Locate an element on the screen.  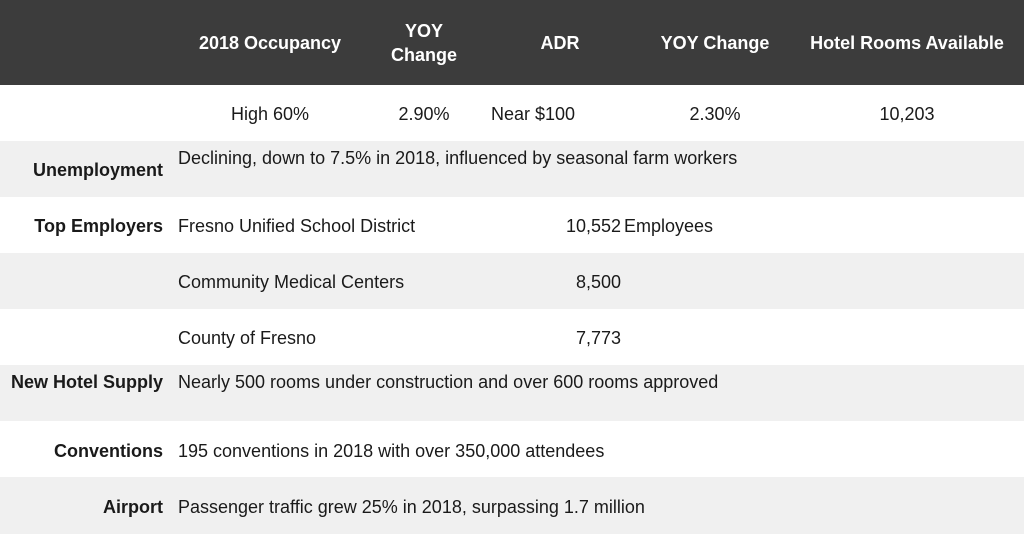
header-occupancy: 2018 Occupancy is located at coordinates (270, 42).